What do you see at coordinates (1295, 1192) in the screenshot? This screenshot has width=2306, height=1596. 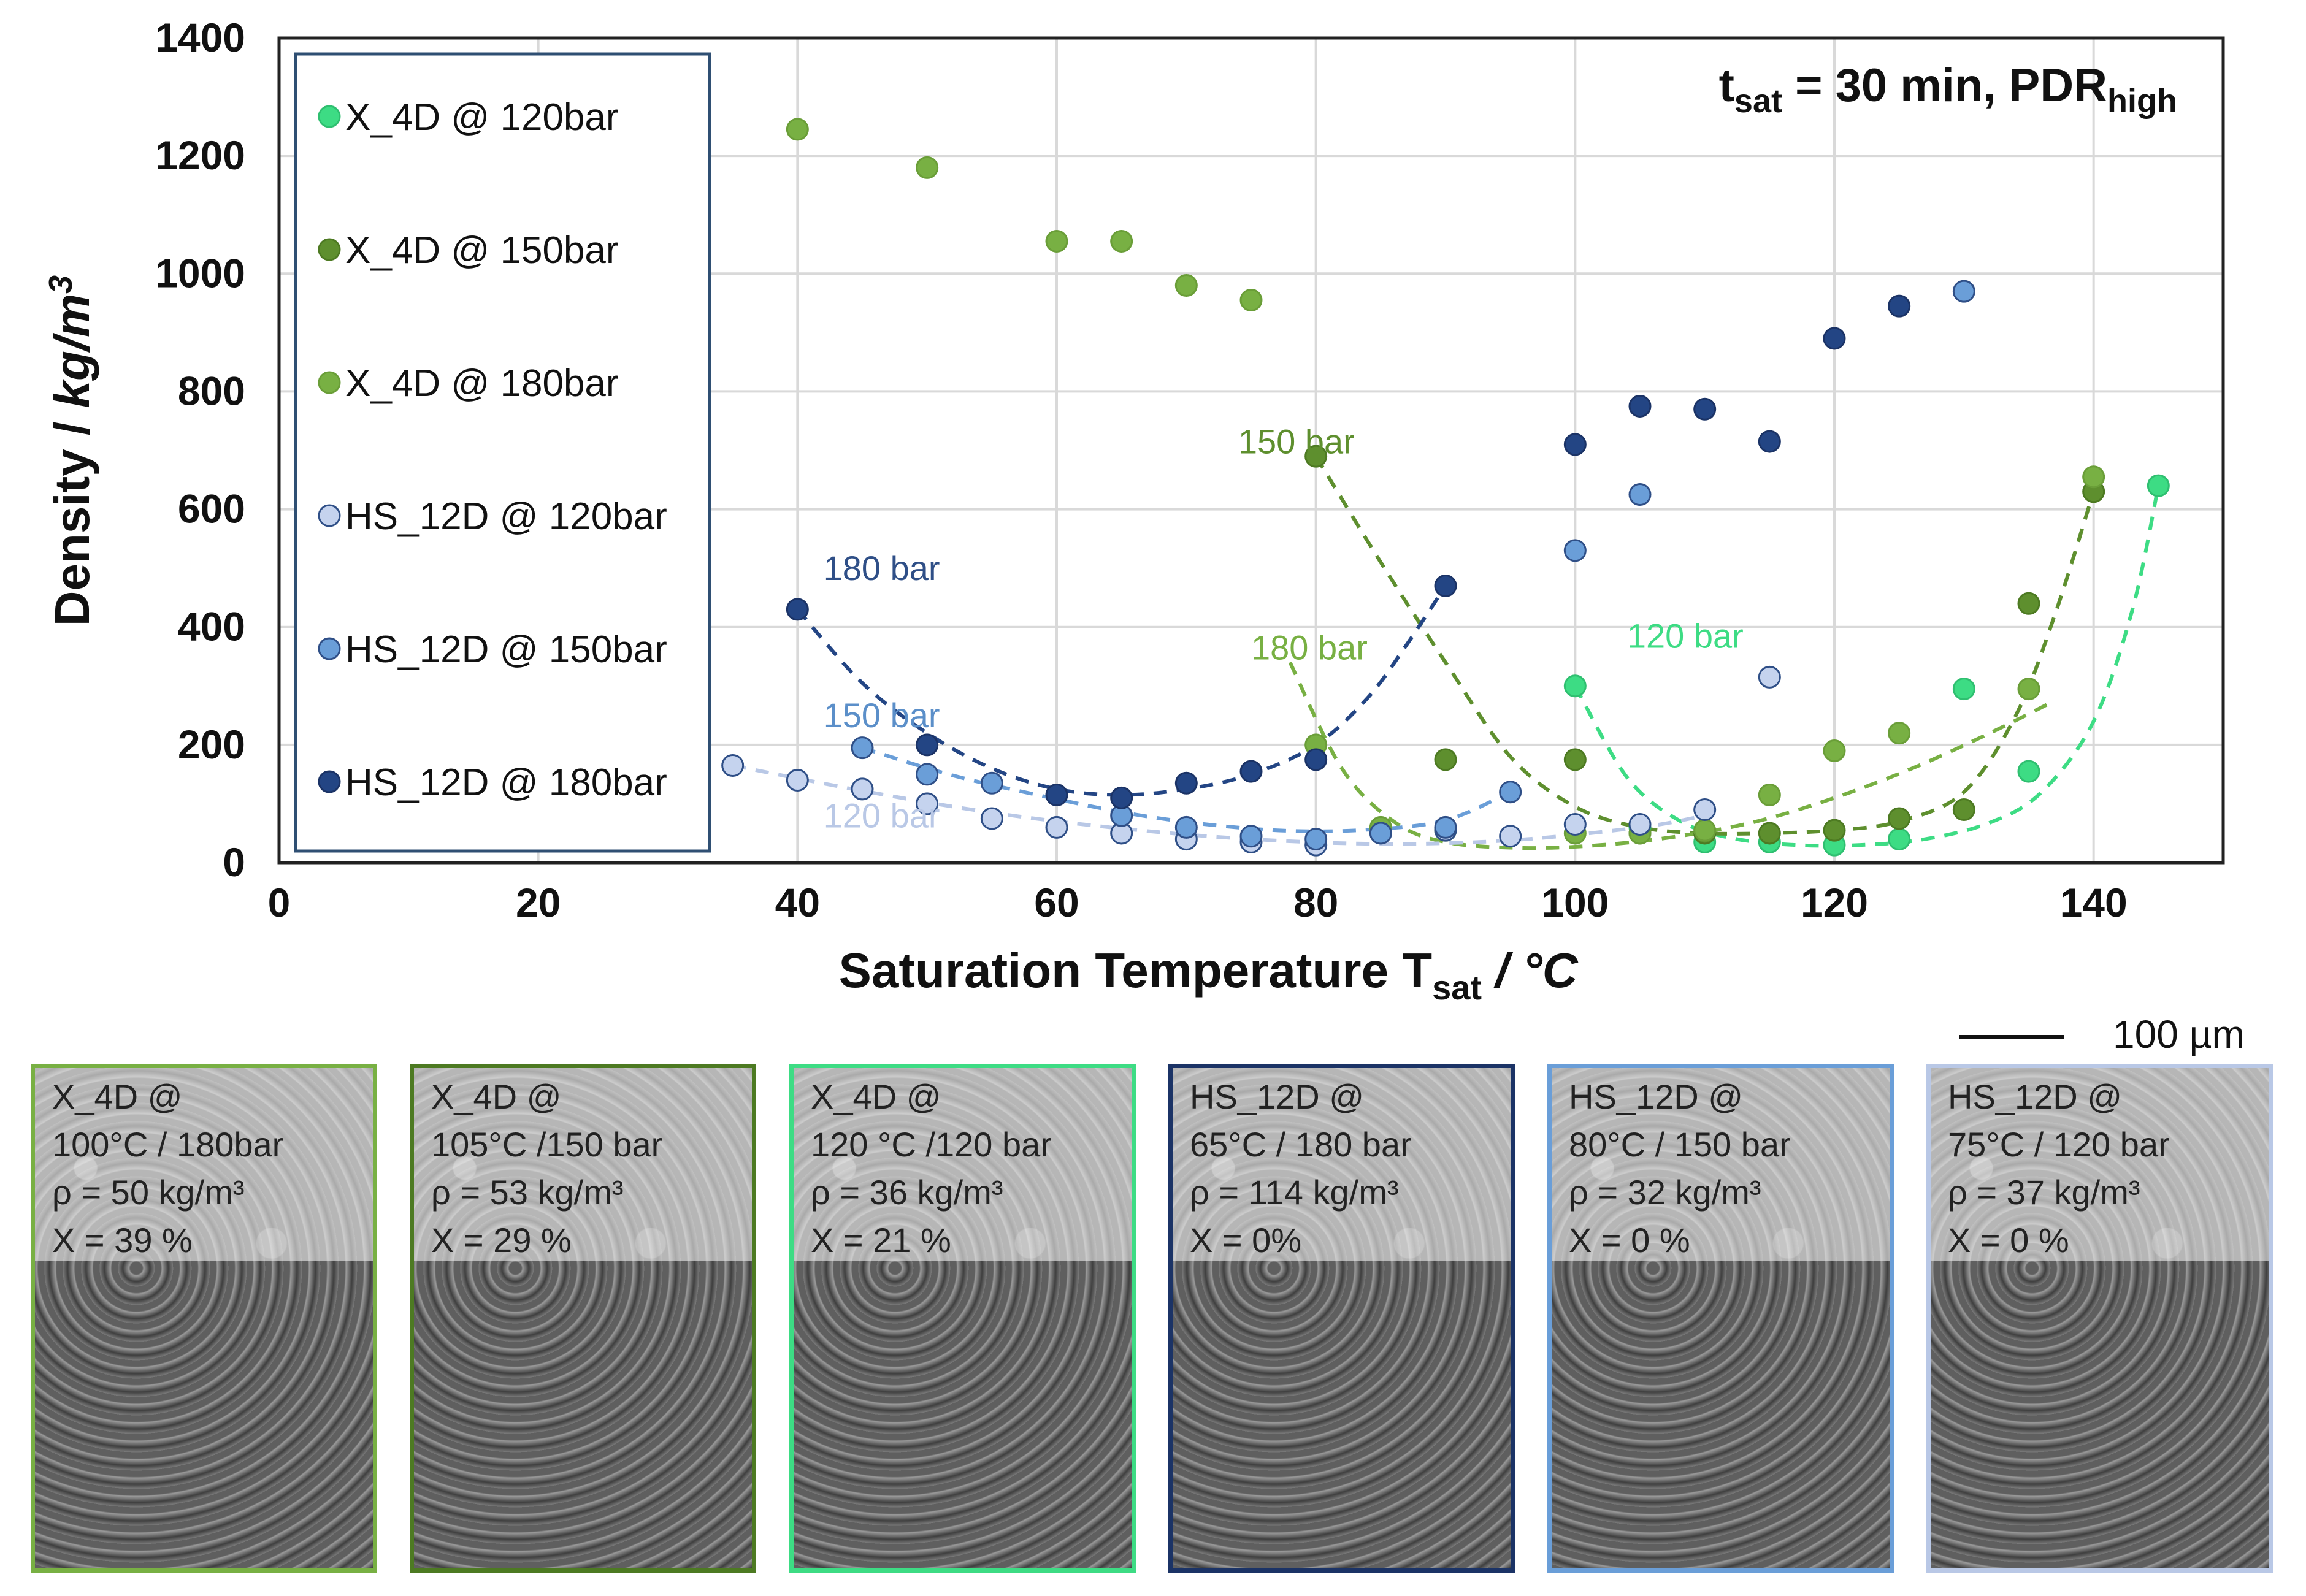 I see `caption-line: ρ = 114 kg/m³` at bounding box center [1295, 1192].